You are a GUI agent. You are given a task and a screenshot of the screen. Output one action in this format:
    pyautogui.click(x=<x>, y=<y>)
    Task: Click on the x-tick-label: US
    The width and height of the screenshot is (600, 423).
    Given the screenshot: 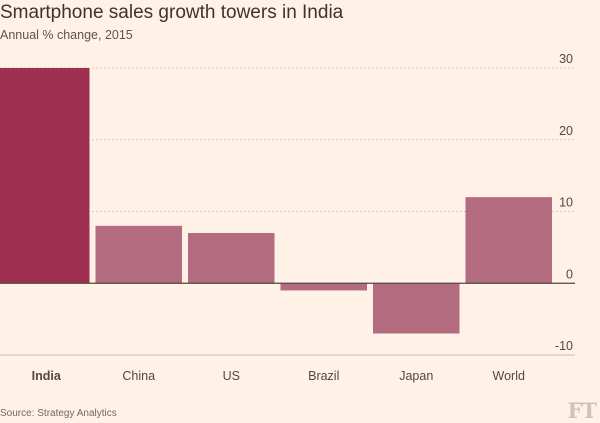 What is the action you would take?
    pyautogui.click(x=231, y=376)
    